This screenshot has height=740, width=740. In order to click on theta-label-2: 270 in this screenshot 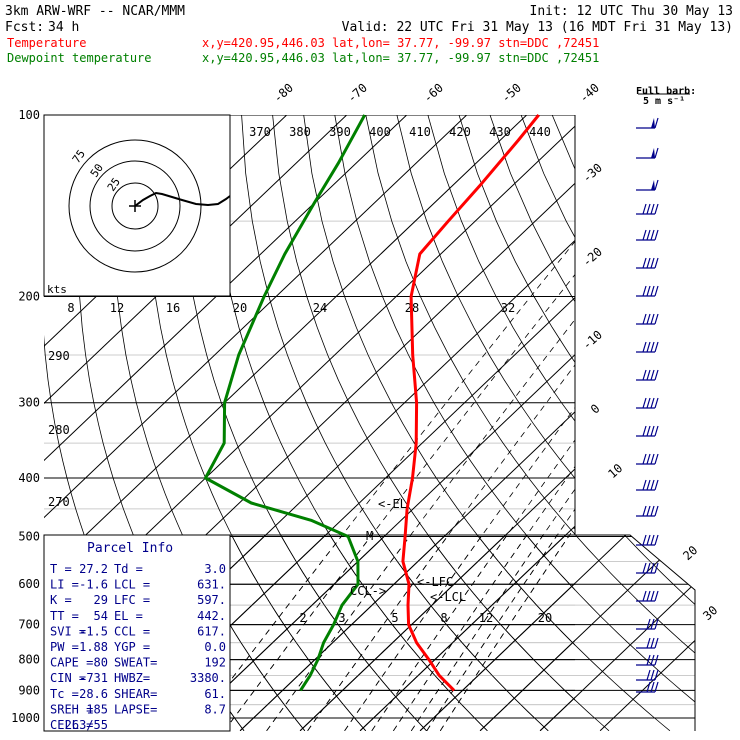, I will do `click(59, 502)`.